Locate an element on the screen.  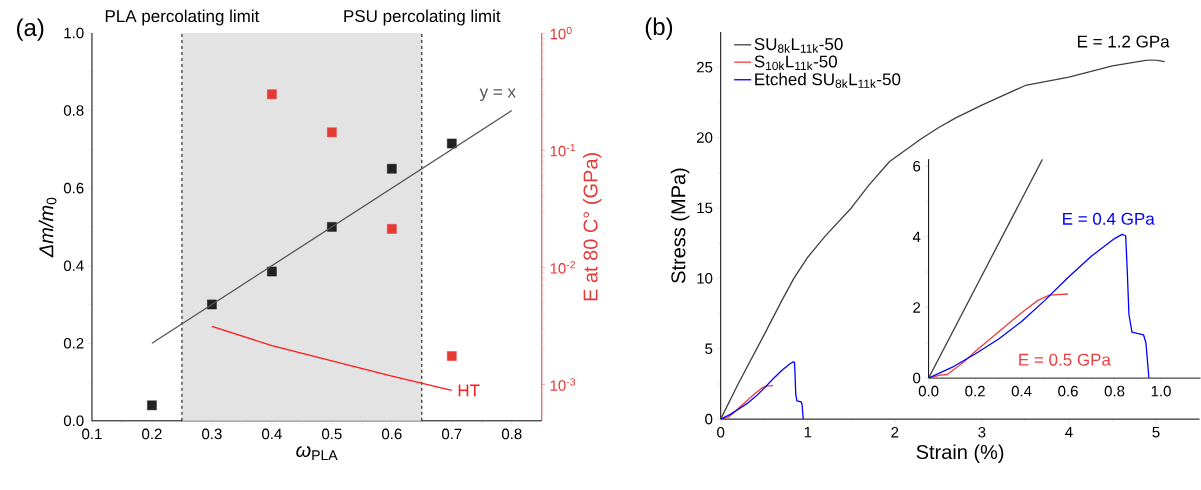
y-tick-label: 1.0 is located at coordinates (74, 33).